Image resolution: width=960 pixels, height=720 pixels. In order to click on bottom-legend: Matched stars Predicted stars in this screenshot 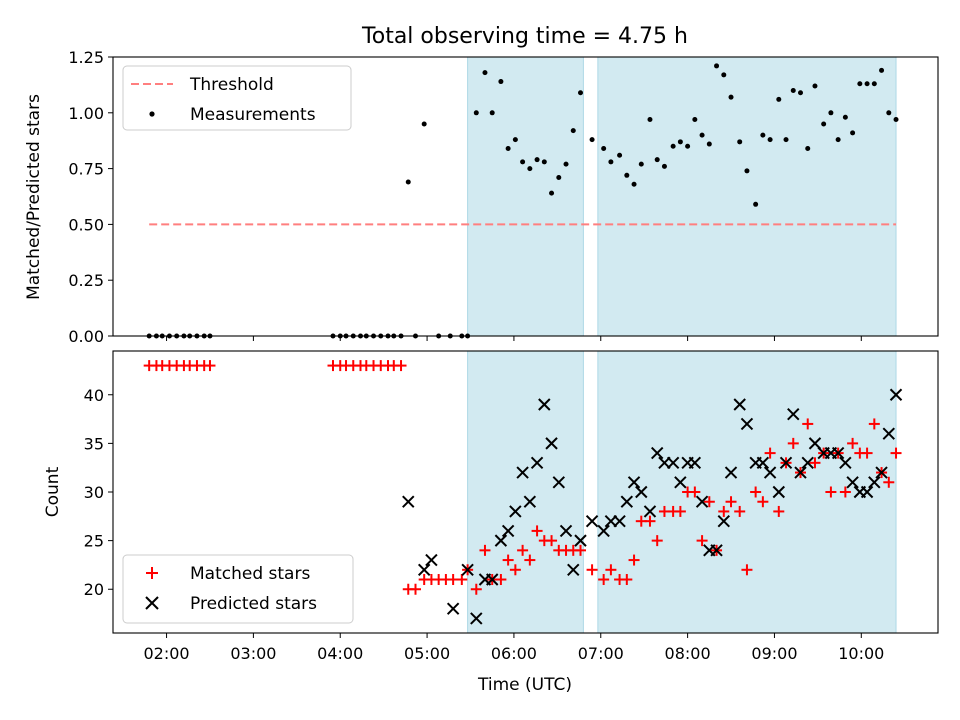, I will do `click(238, 589)`.